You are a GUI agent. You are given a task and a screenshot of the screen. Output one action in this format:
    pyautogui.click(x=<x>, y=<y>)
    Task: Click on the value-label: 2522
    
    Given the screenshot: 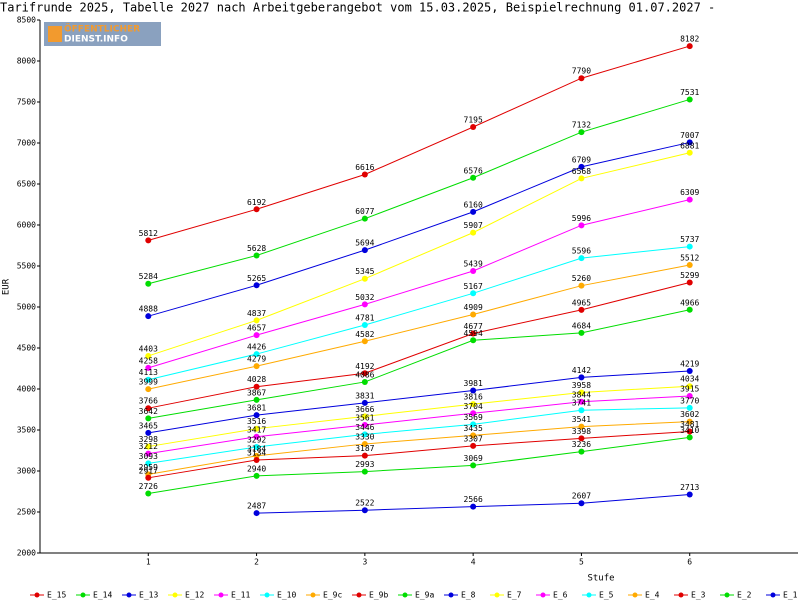 What is the action you would take?
    pyautogui.click(x=364, y=503)
    